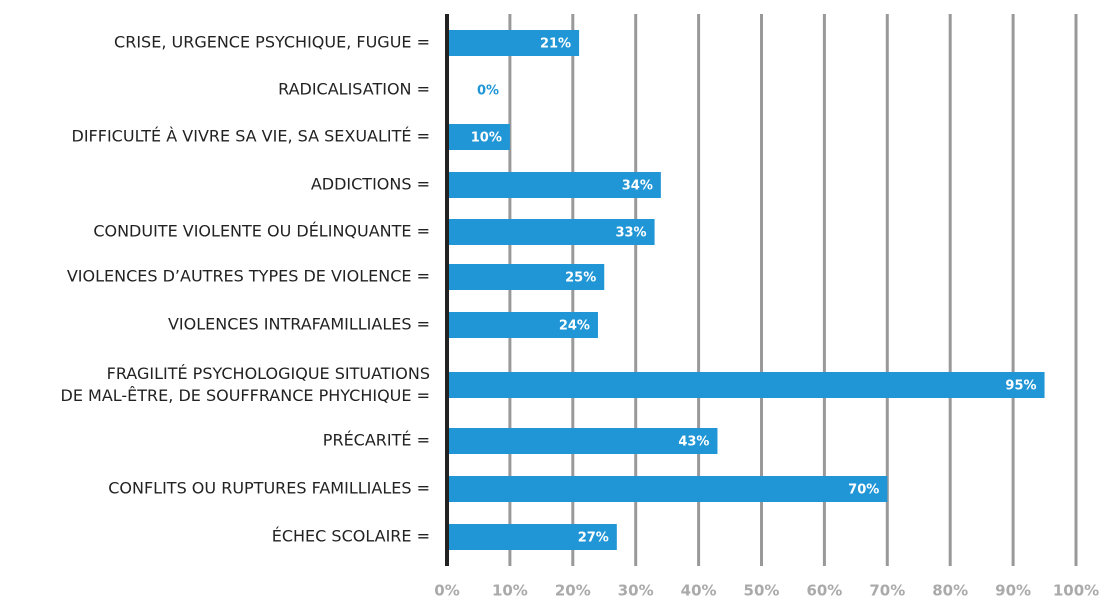 This screenshot has height=608, width=1114. I want to click on category-label: CONFLITS OU RUPTURES FAMILLIALES =, so click(269, 488).